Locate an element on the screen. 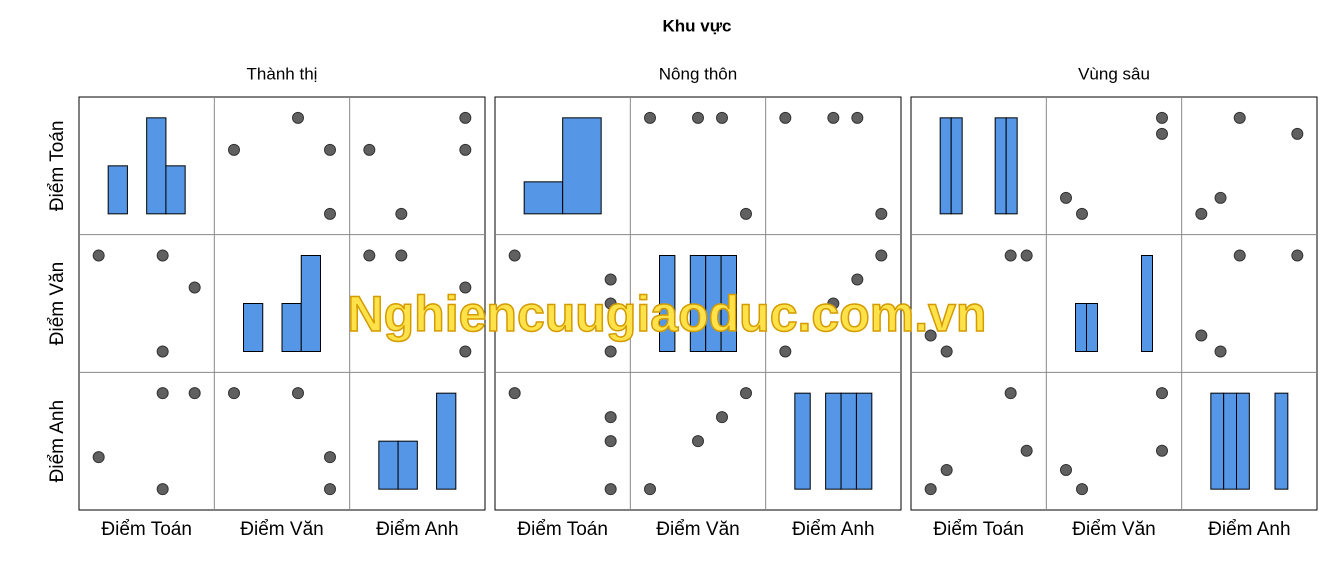 This screenshot has width=1334, height=570. watermark: Nghiencuugiaoduc.com.vn is located at coordinates (667, 314).